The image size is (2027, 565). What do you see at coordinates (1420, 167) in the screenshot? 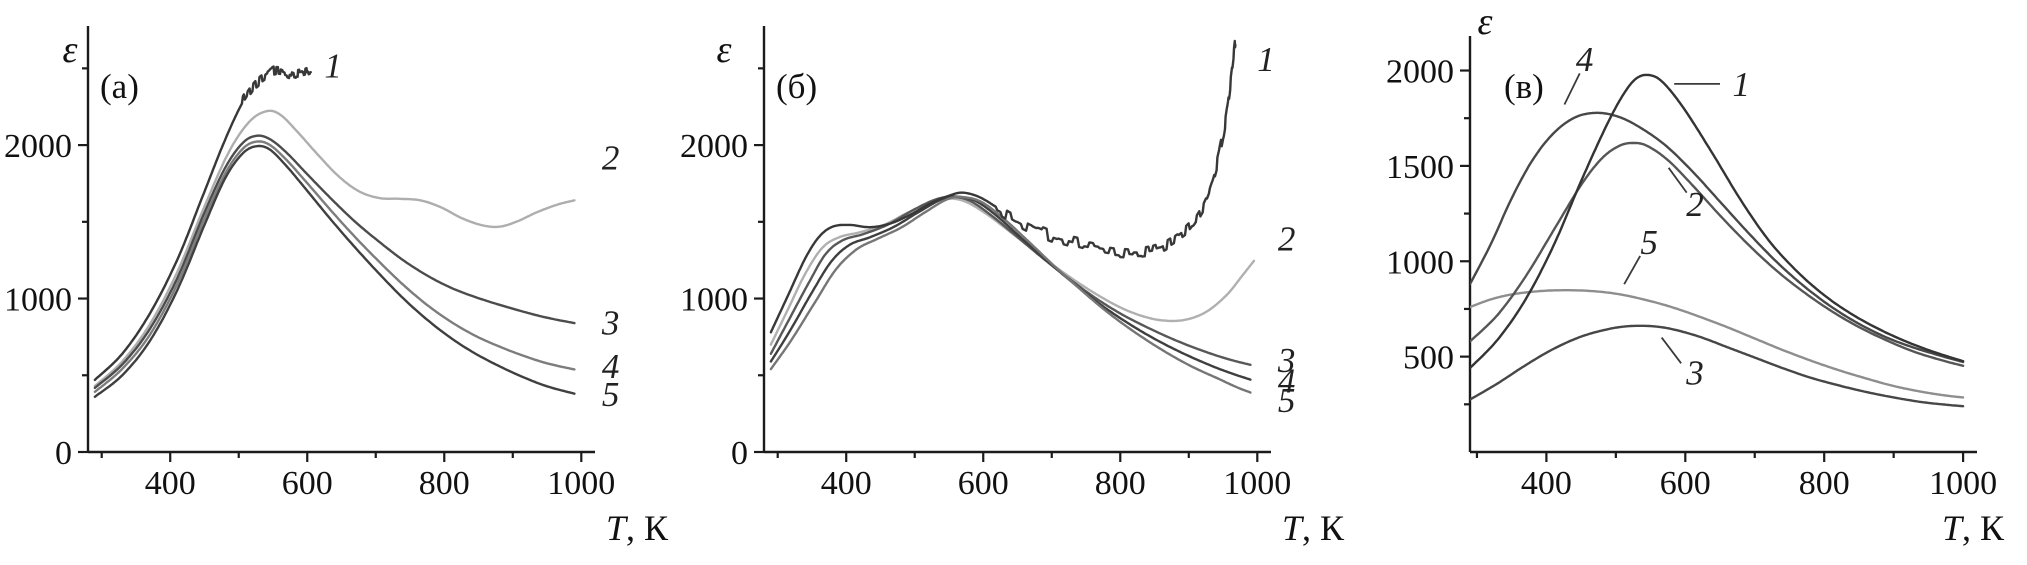
I see `y-tick-label: 1500` at bounding box center [1420, 167].